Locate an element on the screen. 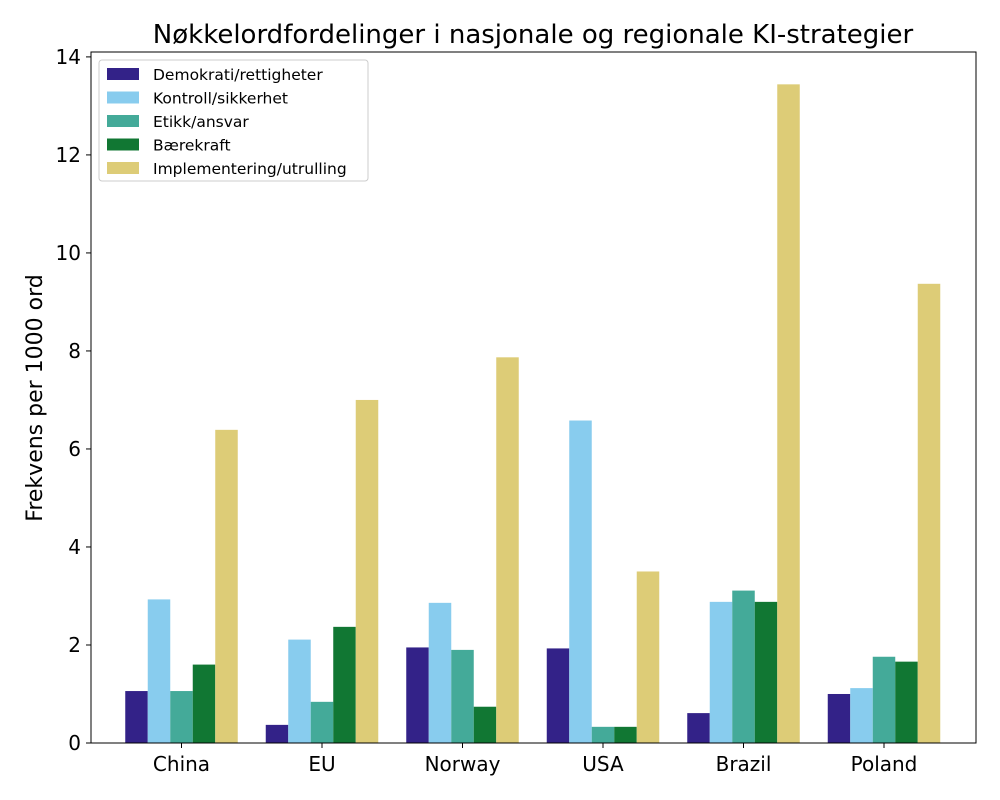 This screenshot has width=1000, height=800. x-axis: China EU Norway USA Brazil Poland is located at coordinates (535, 759).